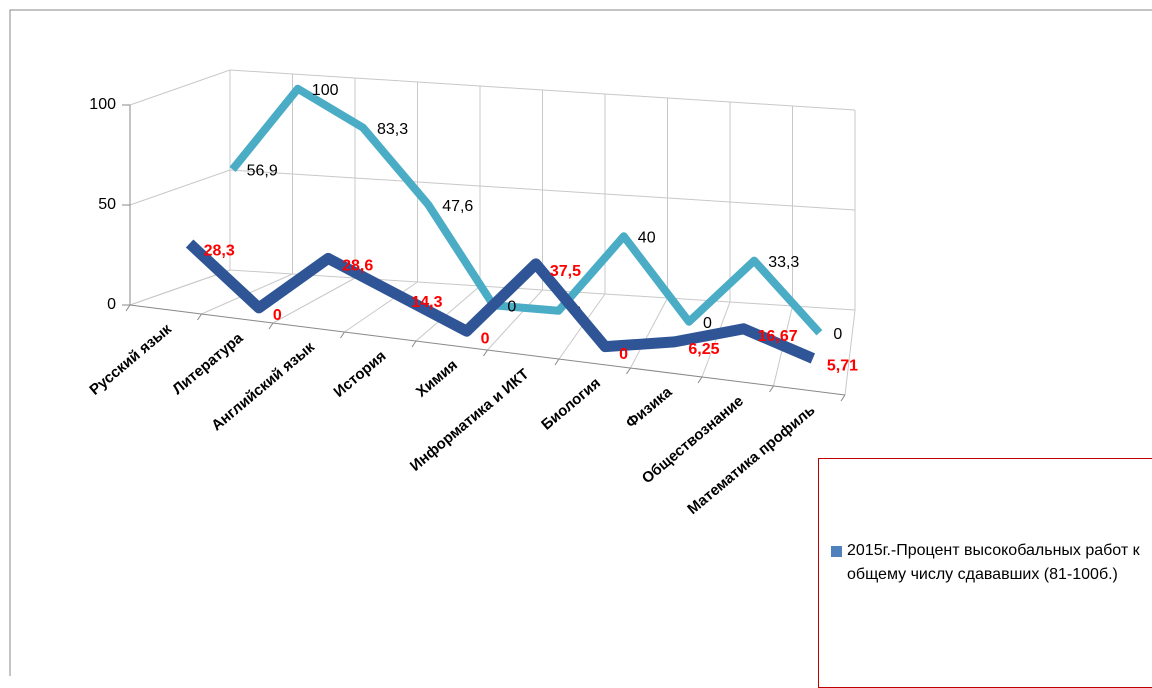 This screenshot has width=1152, height=688. What do you see at coordinates (219, 251) in the screenshot?
I see `data-label: 28,3` at bounding box center [219, 251].